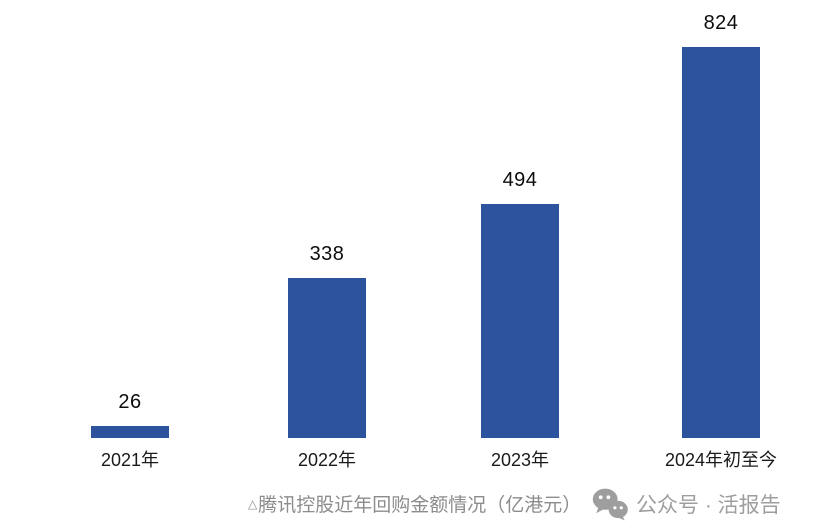 The width and height of the screenshot is (815, 530). Describe the element at coordinates (130, 402) in the screenshot. I see `bar-value-label: 26` at that location.